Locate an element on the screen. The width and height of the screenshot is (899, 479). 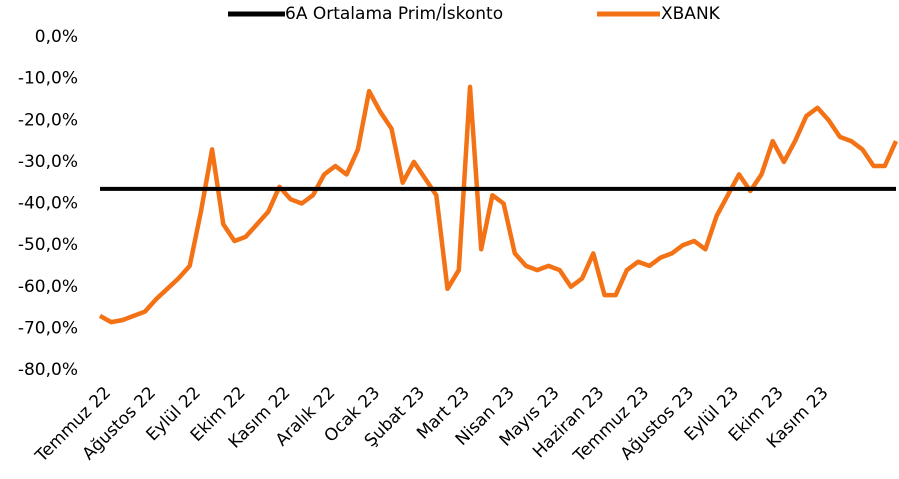
y-tick-label: -50,0% is located at coordinates (48, 245).